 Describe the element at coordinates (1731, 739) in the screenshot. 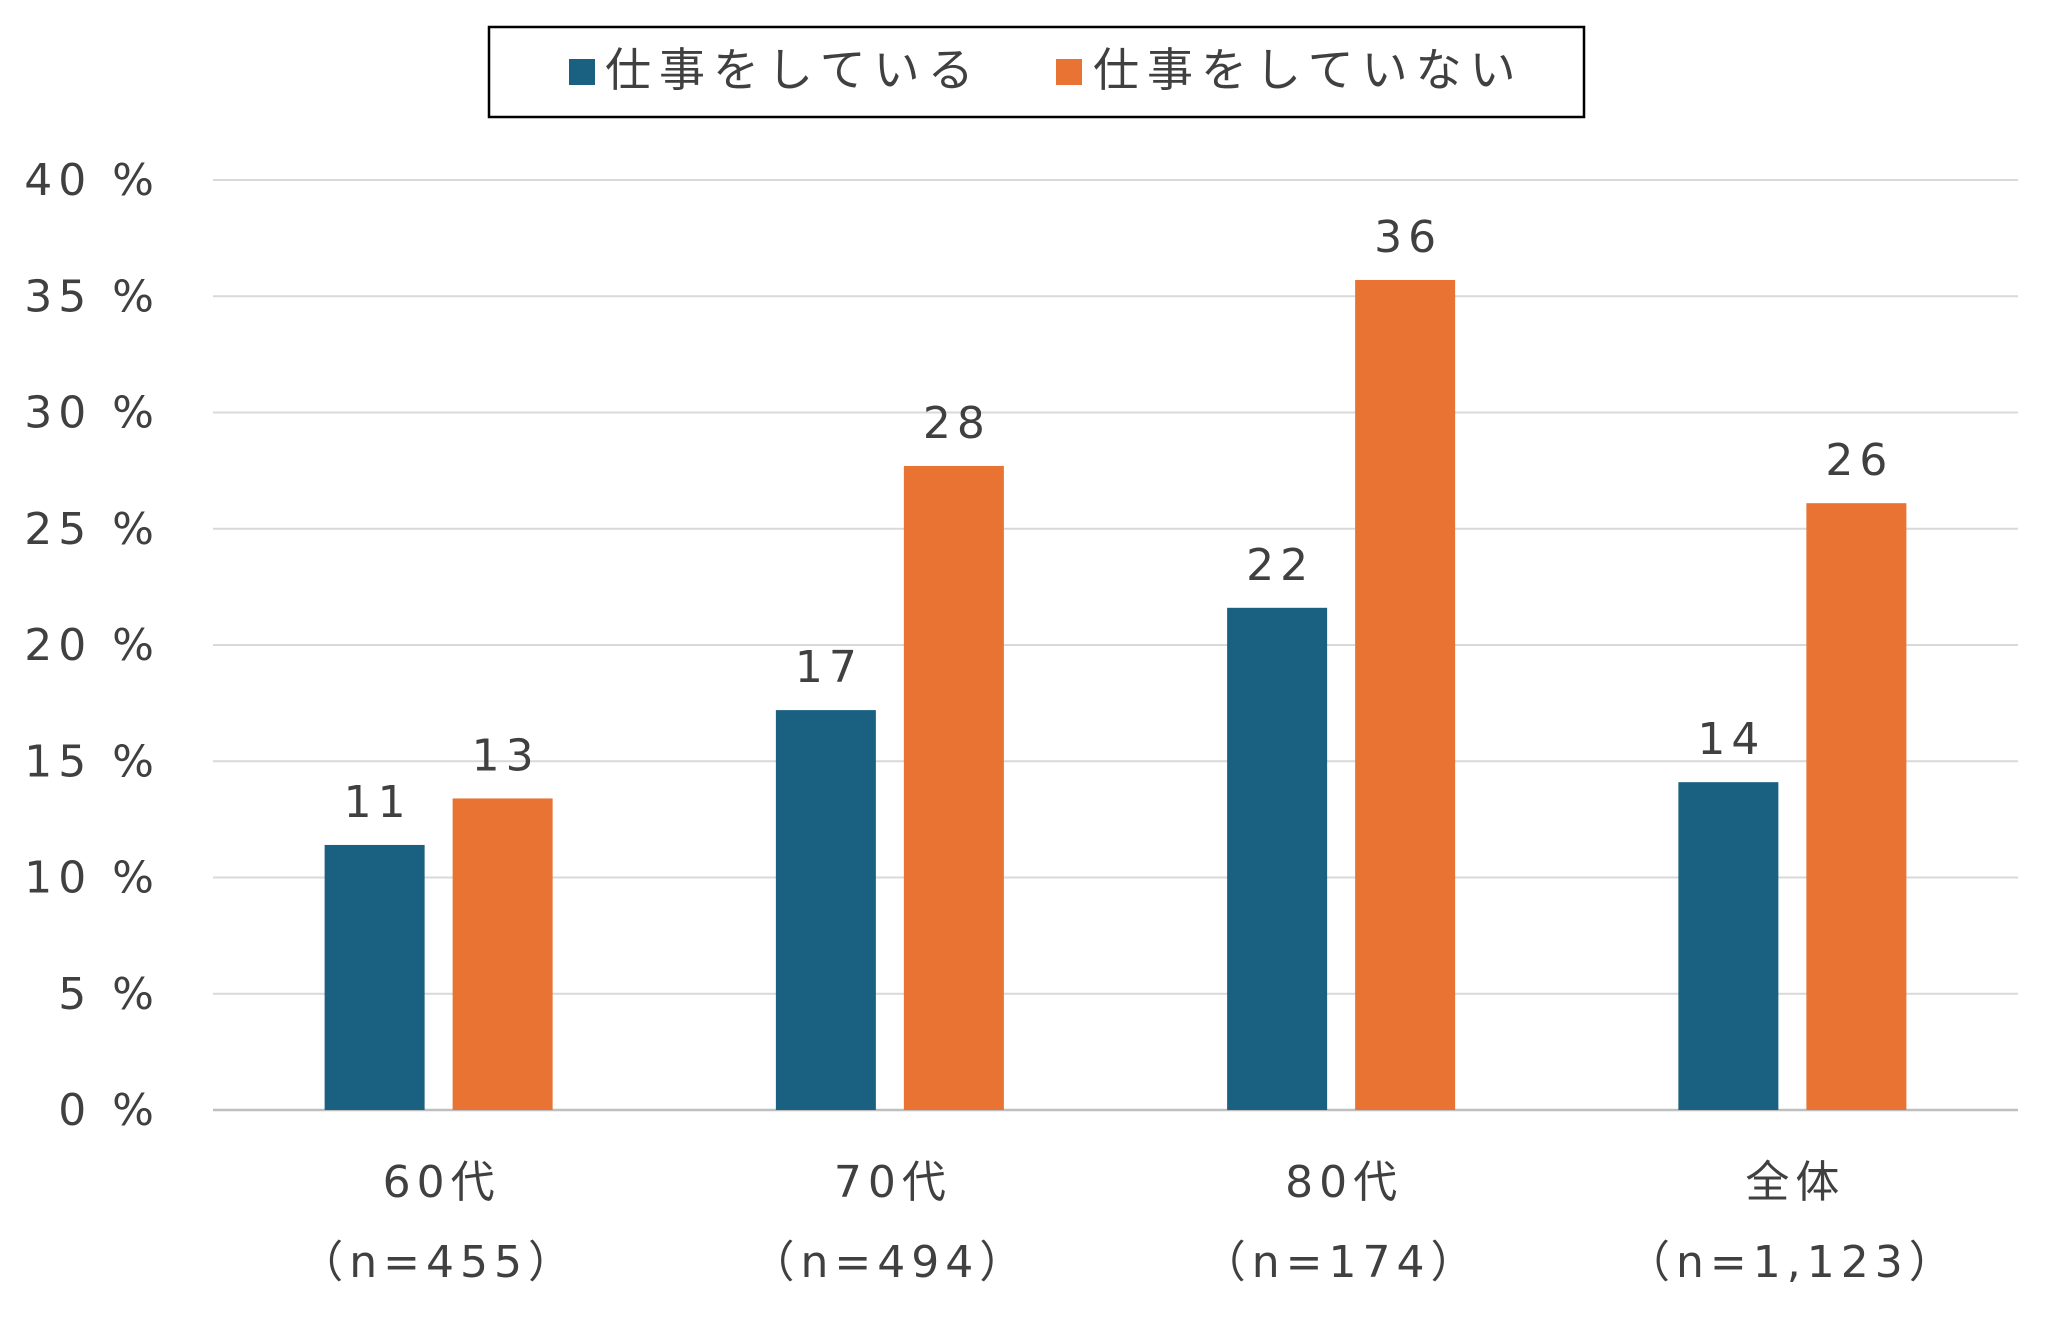

I see `data-label: 14` at that location.